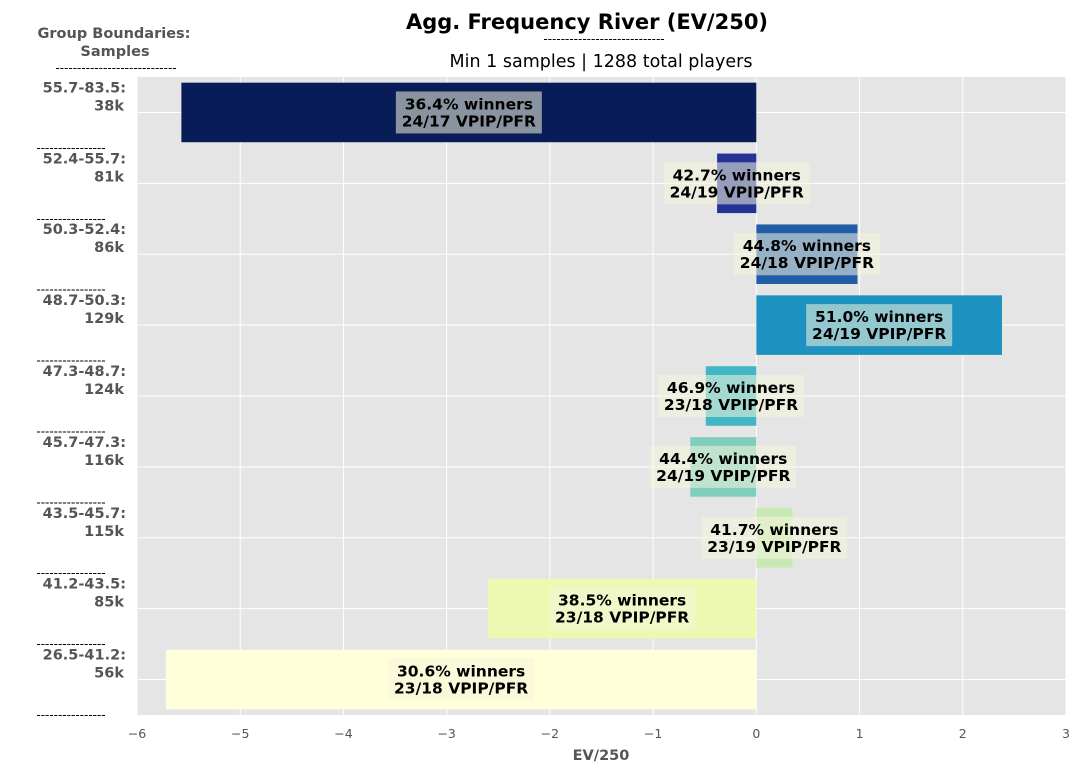 Image resolution: width=1079 pixels, height=773 pixels. I want to click on x-tick-label: 2, so click(963, 733).